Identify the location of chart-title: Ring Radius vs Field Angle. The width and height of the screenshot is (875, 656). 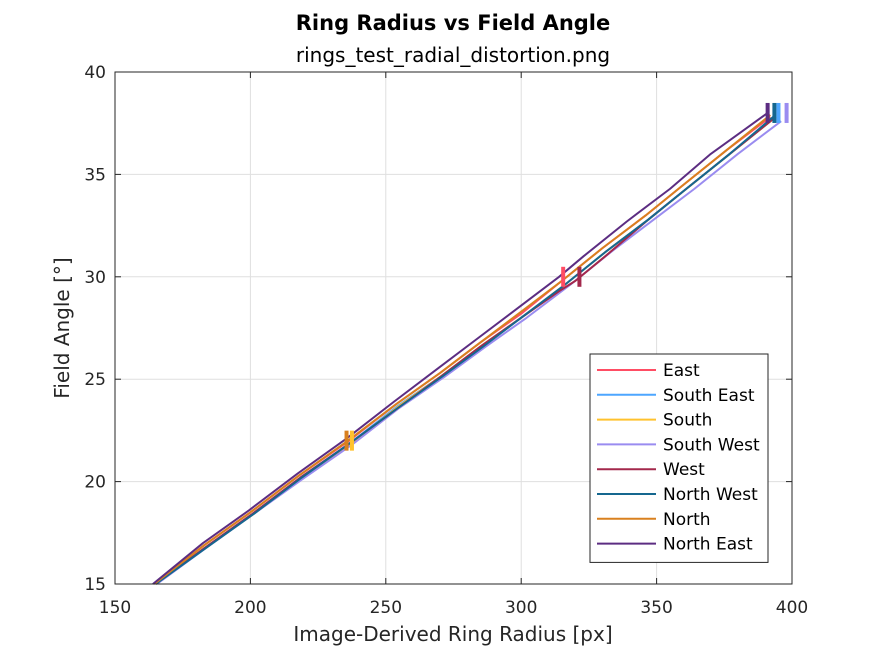
(453, 23).